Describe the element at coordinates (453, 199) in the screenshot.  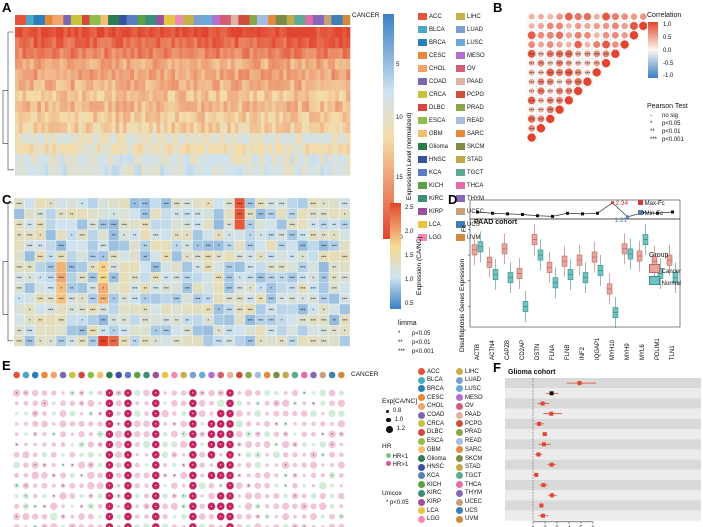
I see `panel-d-label: D` at that location.